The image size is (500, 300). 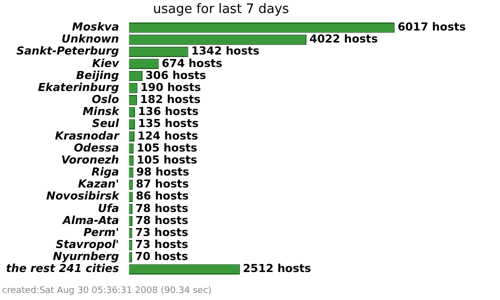 I want to click on data-label: 135 hosts, so click(x=168, y=123).